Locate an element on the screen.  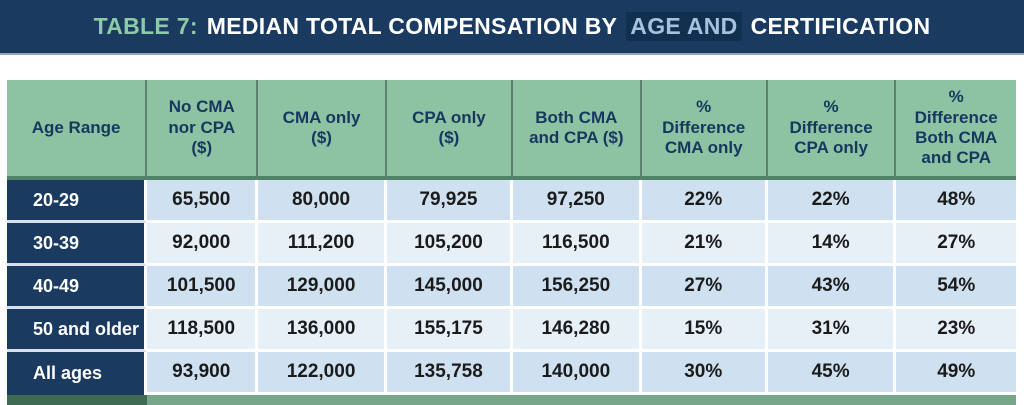
data-cell: 30% is located at coordinates (704, 373).